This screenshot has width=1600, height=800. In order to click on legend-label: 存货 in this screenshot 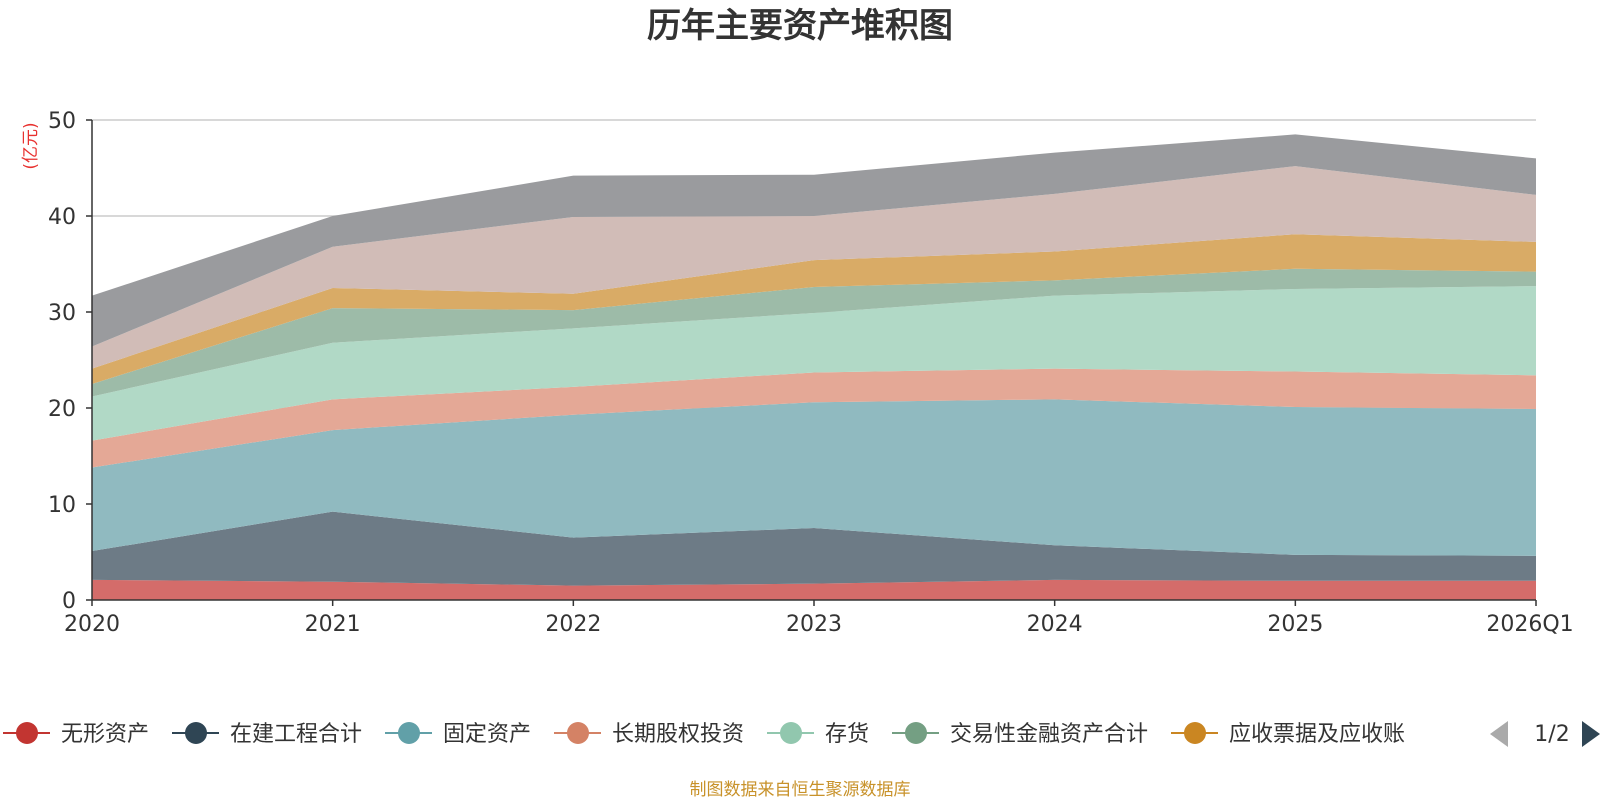, I will do `click(847, 734)`.